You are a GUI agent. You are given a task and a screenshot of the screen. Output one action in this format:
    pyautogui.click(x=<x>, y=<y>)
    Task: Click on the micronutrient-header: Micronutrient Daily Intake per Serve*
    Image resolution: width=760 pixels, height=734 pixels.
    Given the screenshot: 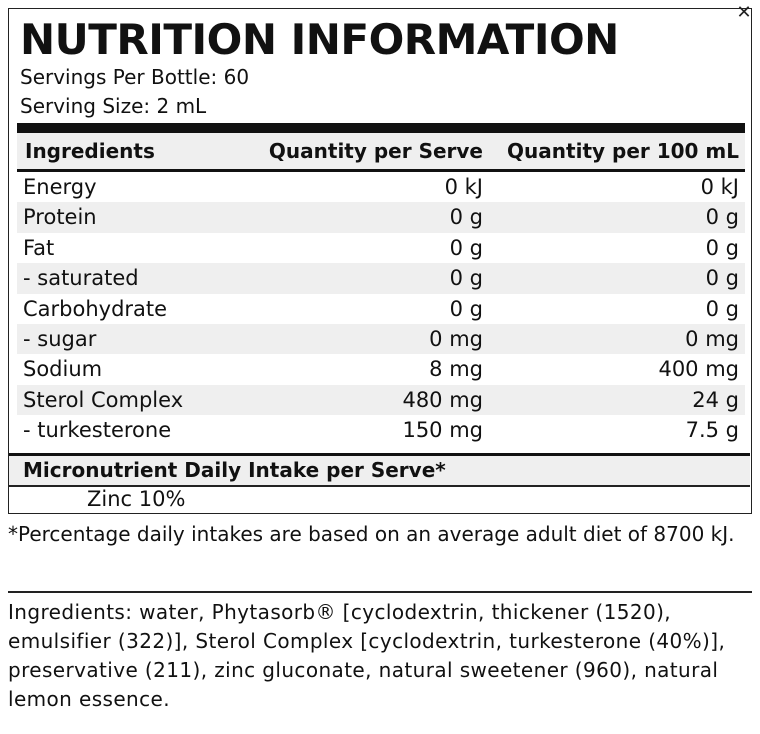 What is the action you would take?
    pyautogui.click(x=379, y=471)
    